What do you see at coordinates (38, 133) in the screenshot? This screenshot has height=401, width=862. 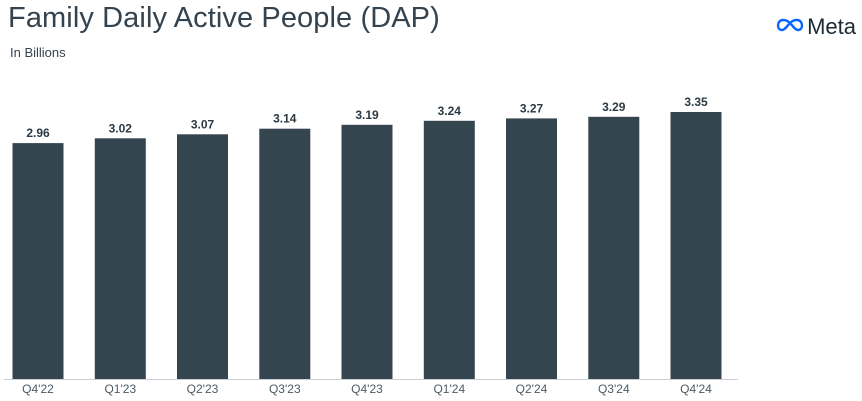 I see `data-label: 2.96` at bounding box center [38, 133].